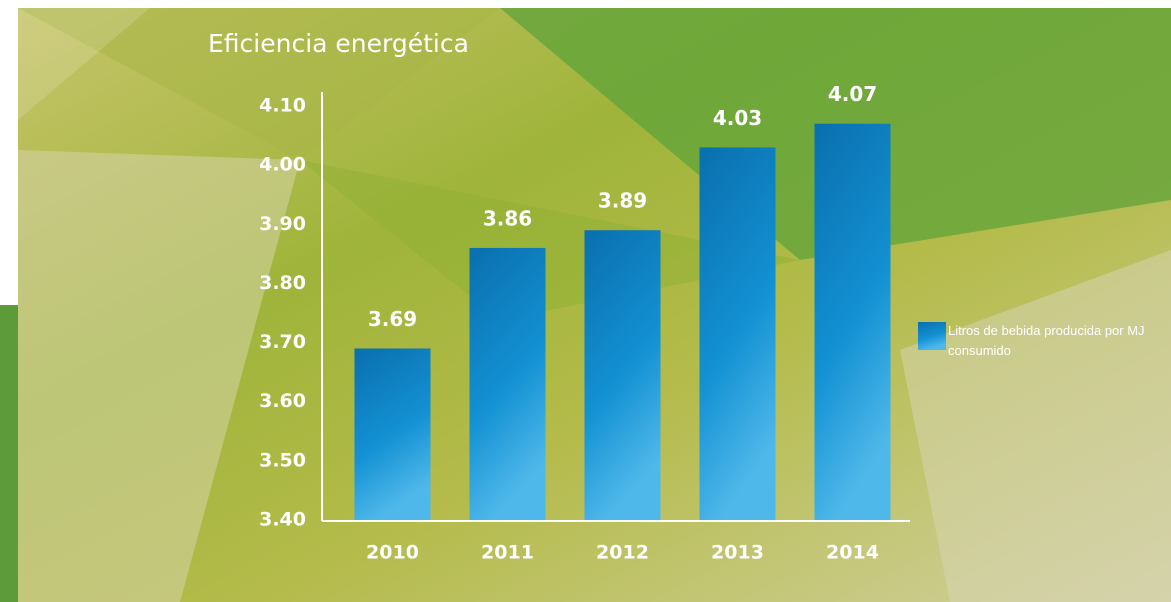 This screenshot has width=1171, height=602. I want to click on y-tick-label: 4.10, so click(282, 106).